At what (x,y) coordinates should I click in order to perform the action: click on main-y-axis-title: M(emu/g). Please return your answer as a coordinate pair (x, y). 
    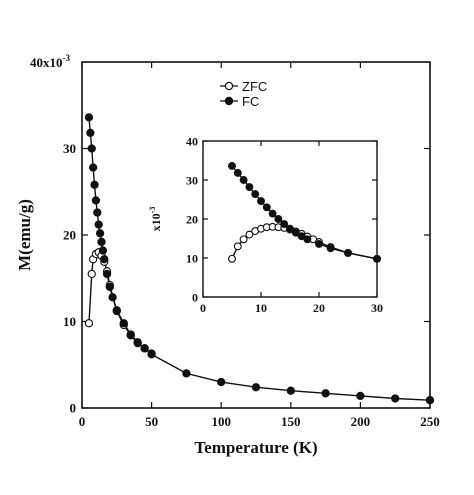
    Looking at the image, I should click on (24, 235).